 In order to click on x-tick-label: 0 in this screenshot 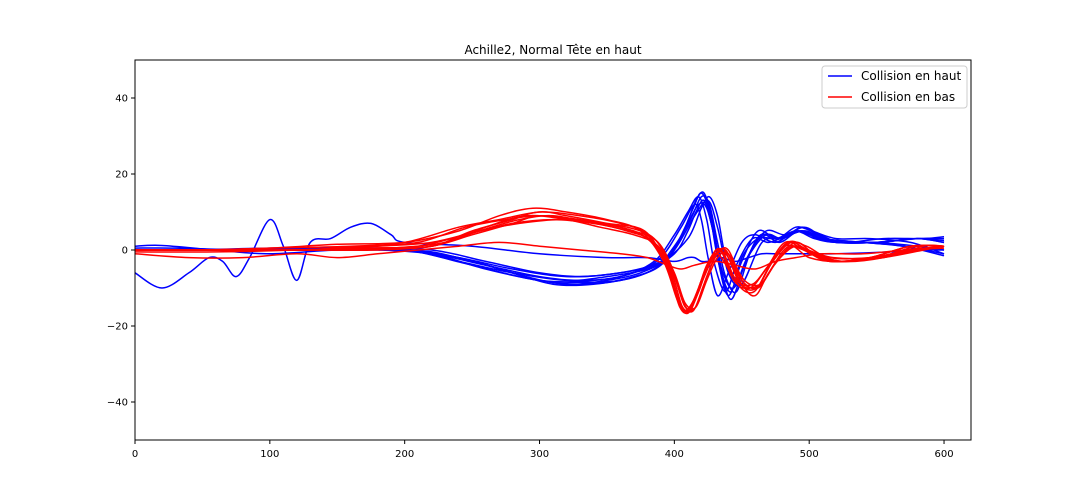, I will do `click(135, 454)`.